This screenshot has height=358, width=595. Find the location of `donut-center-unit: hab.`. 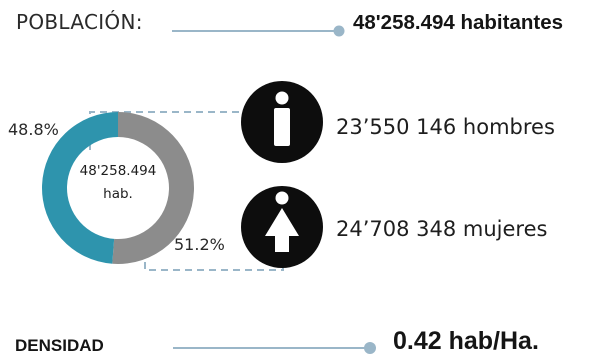

donut-center-unit: hab. is located at coordinates (118, 194).